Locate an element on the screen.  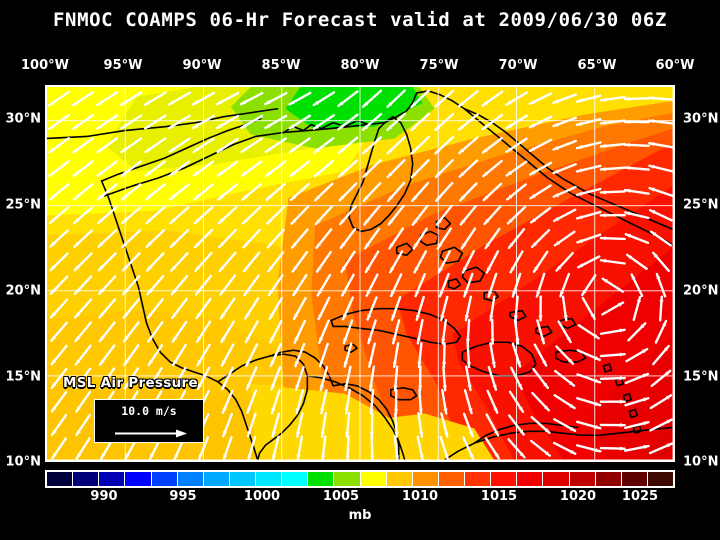
lat-tick-label-right: 20°N is located at coordinates (701, 291).